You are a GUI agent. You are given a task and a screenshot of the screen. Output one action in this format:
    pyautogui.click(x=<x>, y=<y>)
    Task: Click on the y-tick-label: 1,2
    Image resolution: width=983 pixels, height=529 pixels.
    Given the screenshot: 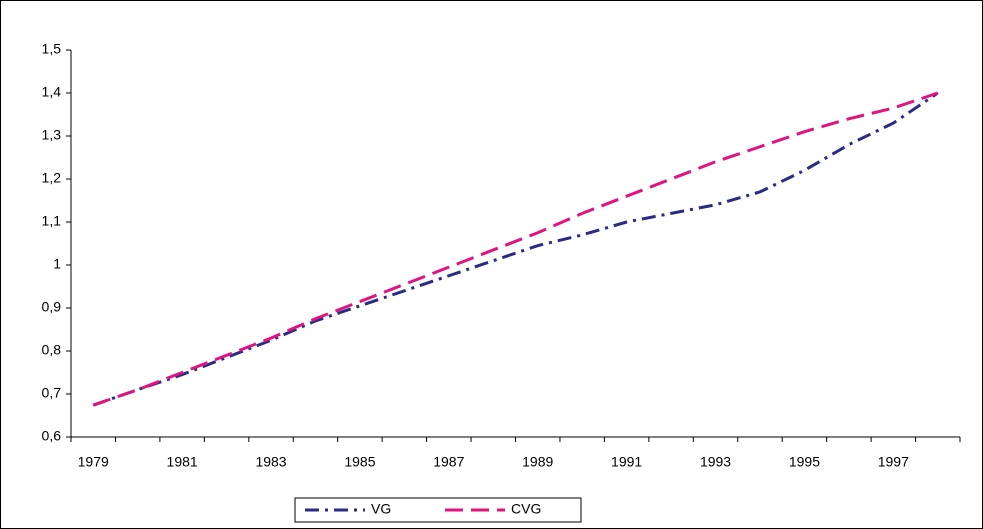 What is the action you would take?
    pyautogui.click(x=52, y=178)
    